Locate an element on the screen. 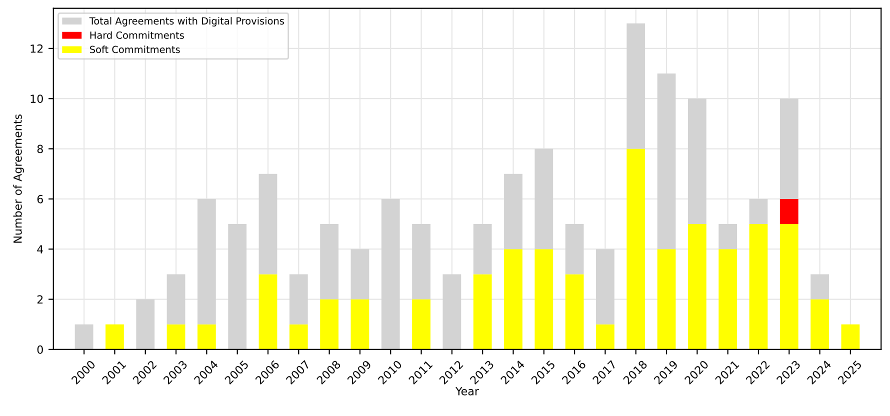  y-tick-label: 4 is located at coordinates (40, 249).